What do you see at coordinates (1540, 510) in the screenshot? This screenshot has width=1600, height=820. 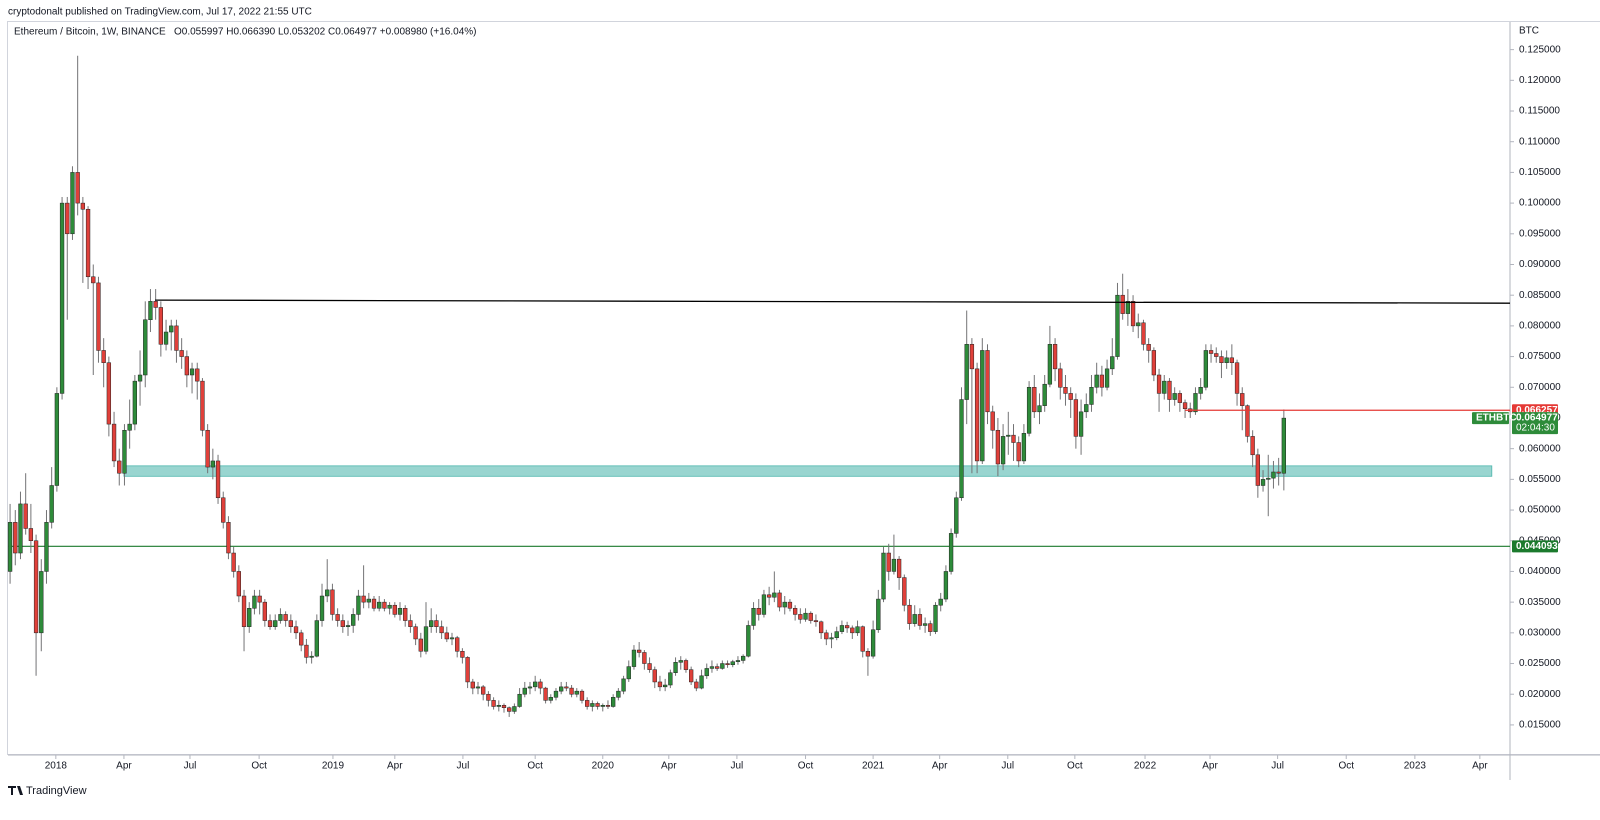 I see `y-tick-label: 0.050000` at bounding box center [1540, 510].